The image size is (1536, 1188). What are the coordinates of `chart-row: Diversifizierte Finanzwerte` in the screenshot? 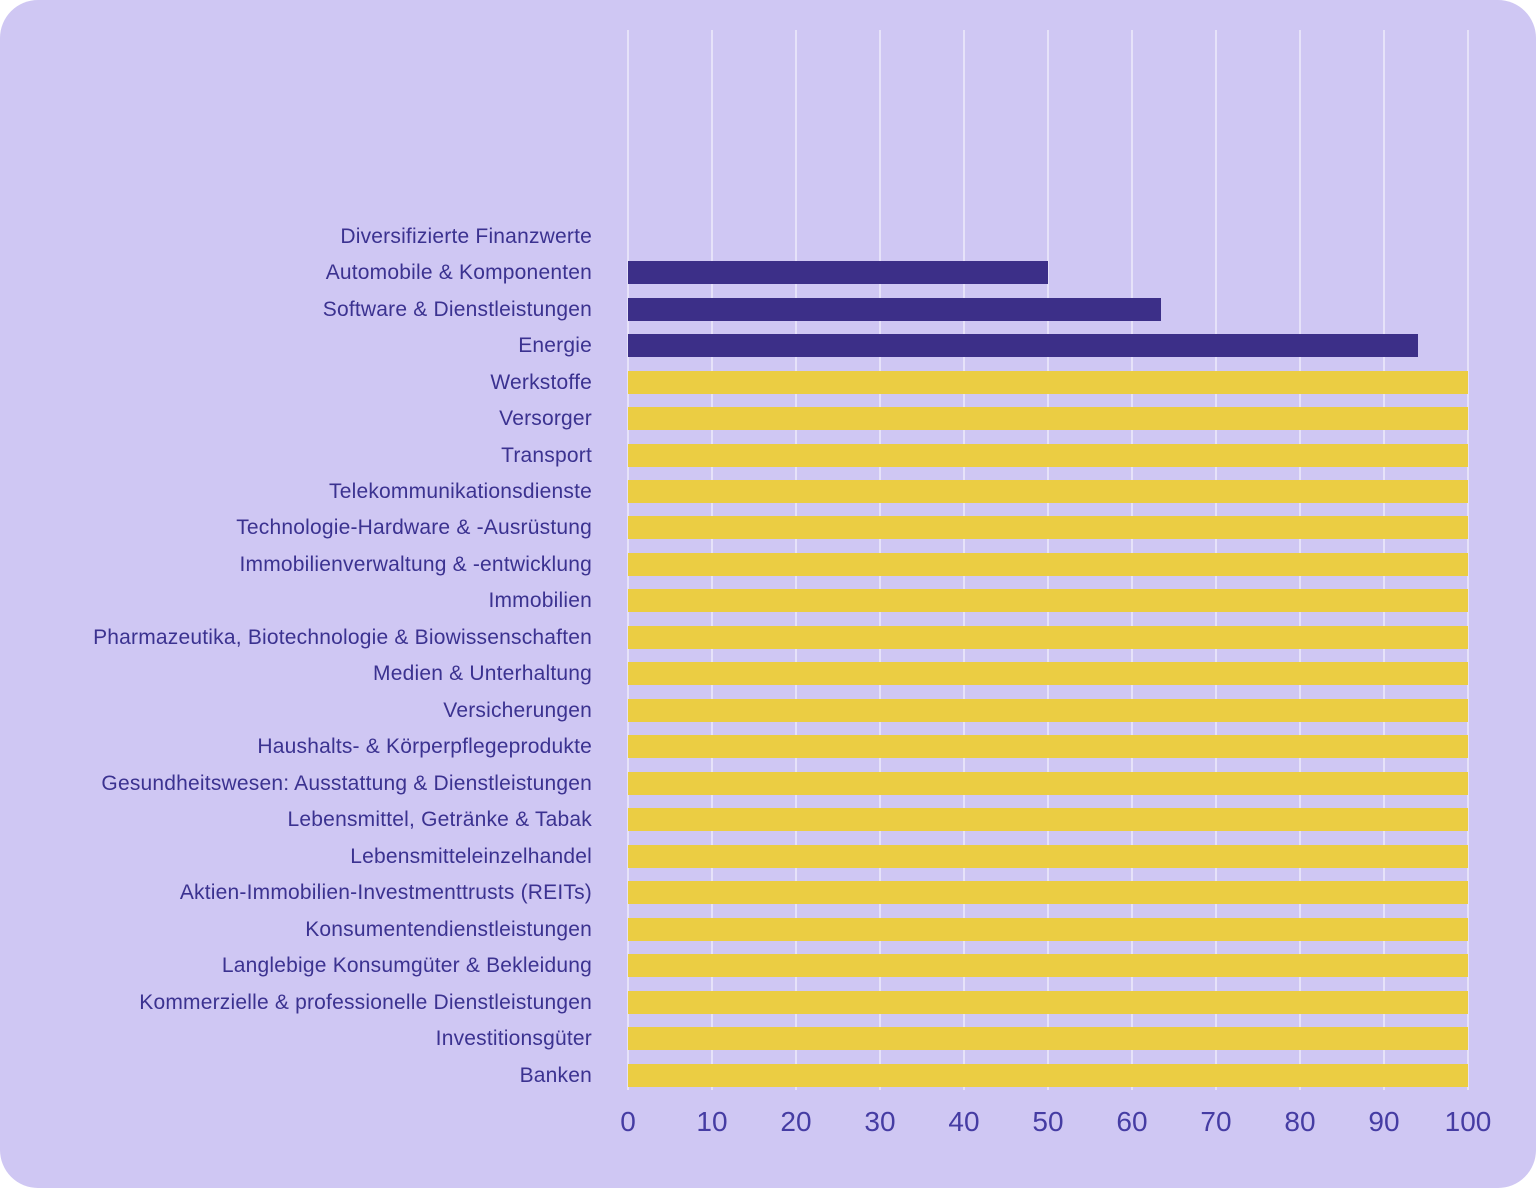 It's located at (768, 236).